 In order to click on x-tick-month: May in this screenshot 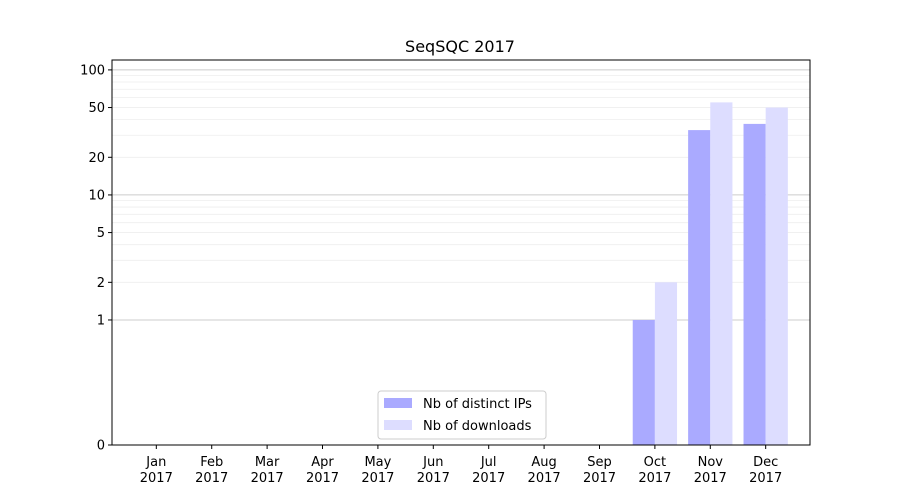, I will do `click(377, 462)`.